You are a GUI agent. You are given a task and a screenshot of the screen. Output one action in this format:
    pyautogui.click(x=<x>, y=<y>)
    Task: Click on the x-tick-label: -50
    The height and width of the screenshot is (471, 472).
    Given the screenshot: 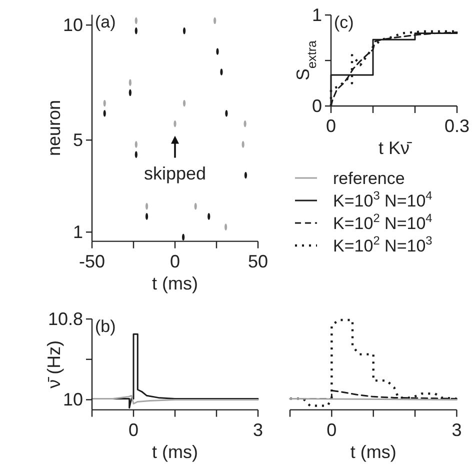 What is the action you would take?
    pyautogui.click(x=92, y=261)
    